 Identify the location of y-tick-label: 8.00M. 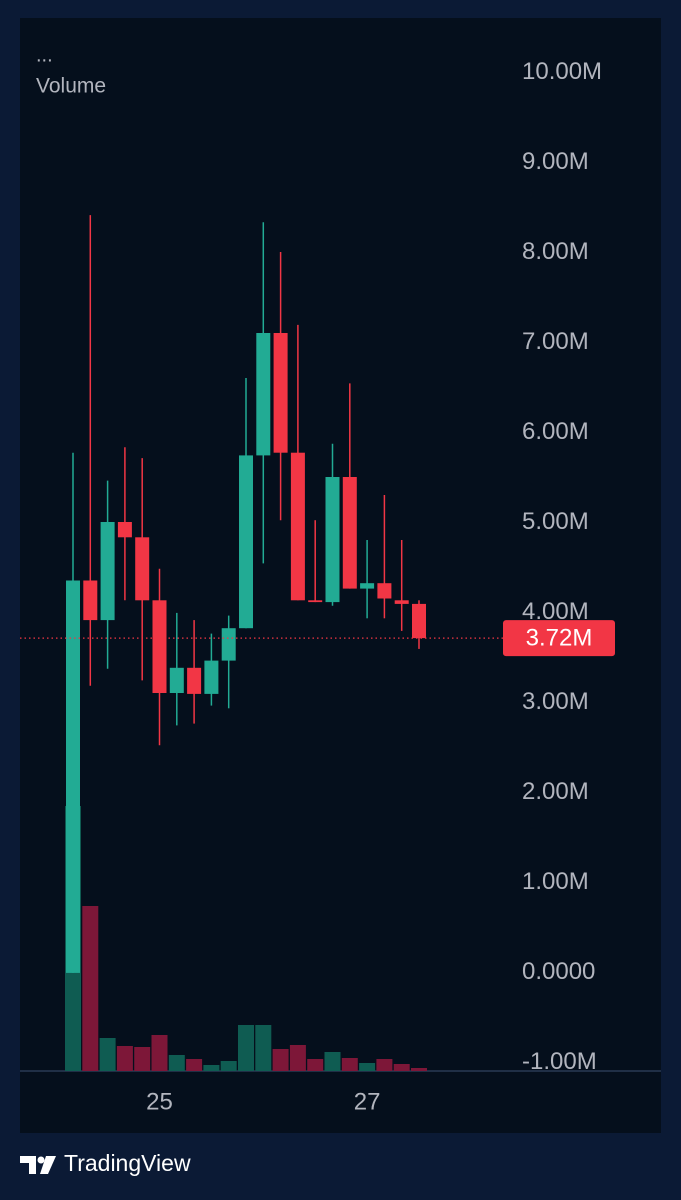
(555, 251).